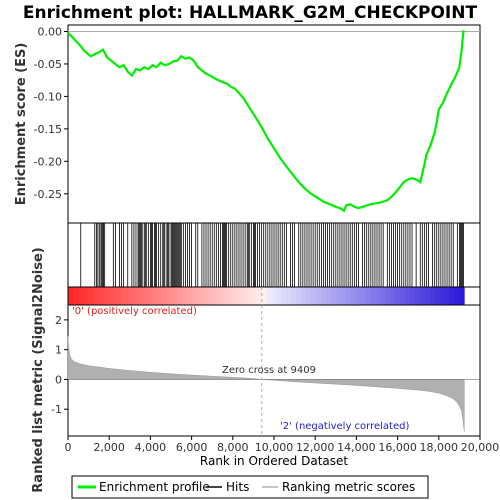 The image size is (500, 500). Describe the element at coordinates (356, 447) in the screenshot. I see `xtick-label: 14,000` at that location.